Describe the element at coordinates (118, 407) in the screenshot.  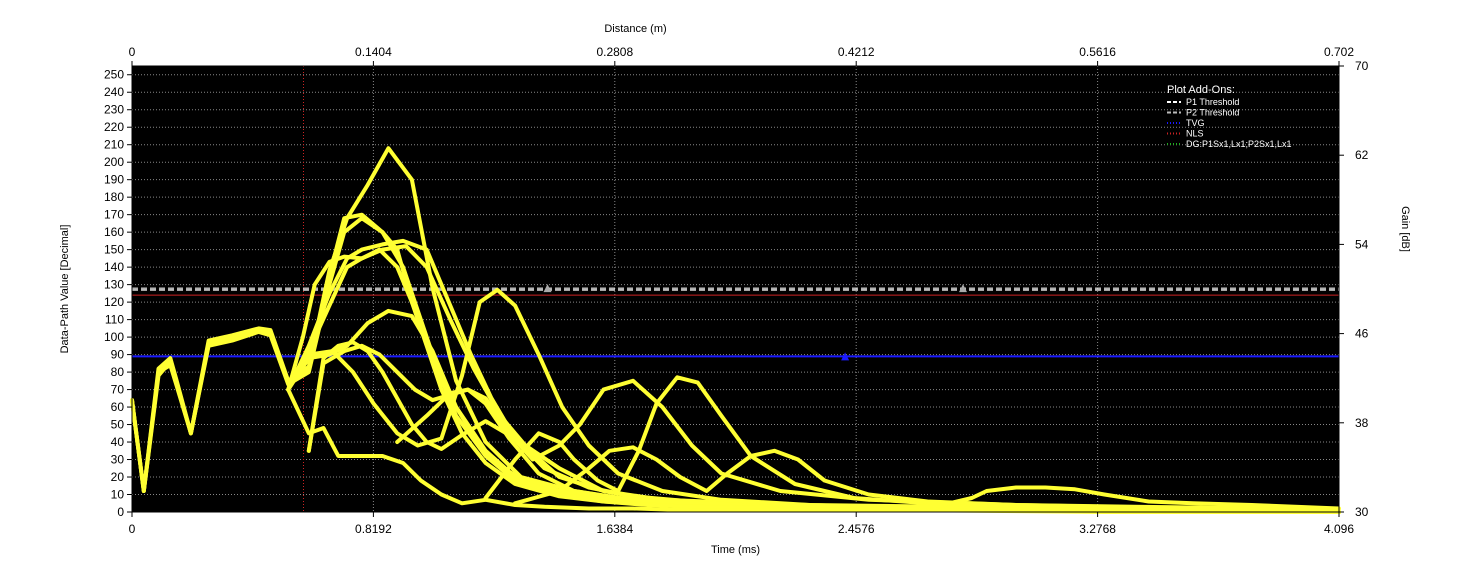
I see `y-tick-label: 60` at that location.